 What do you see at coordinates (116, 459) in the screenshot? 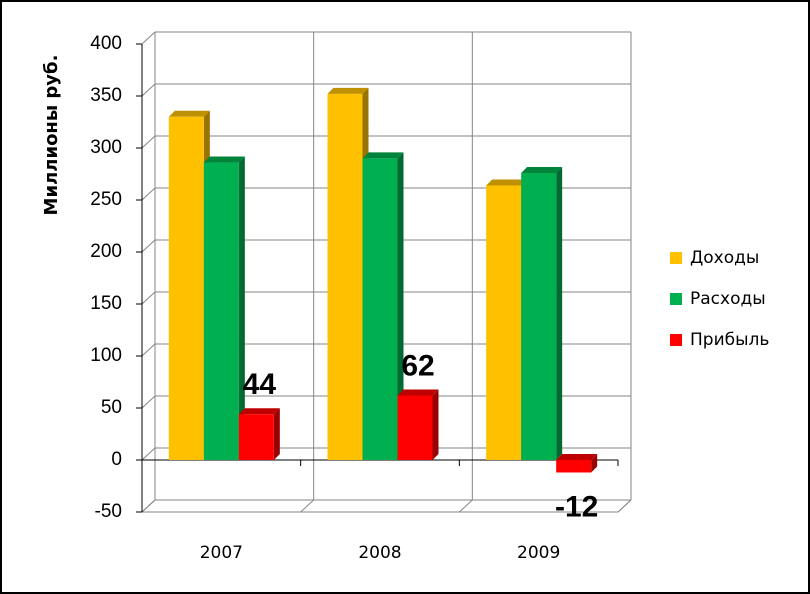
I see `y-tick-label: 0` at bounding box center [116, 459].